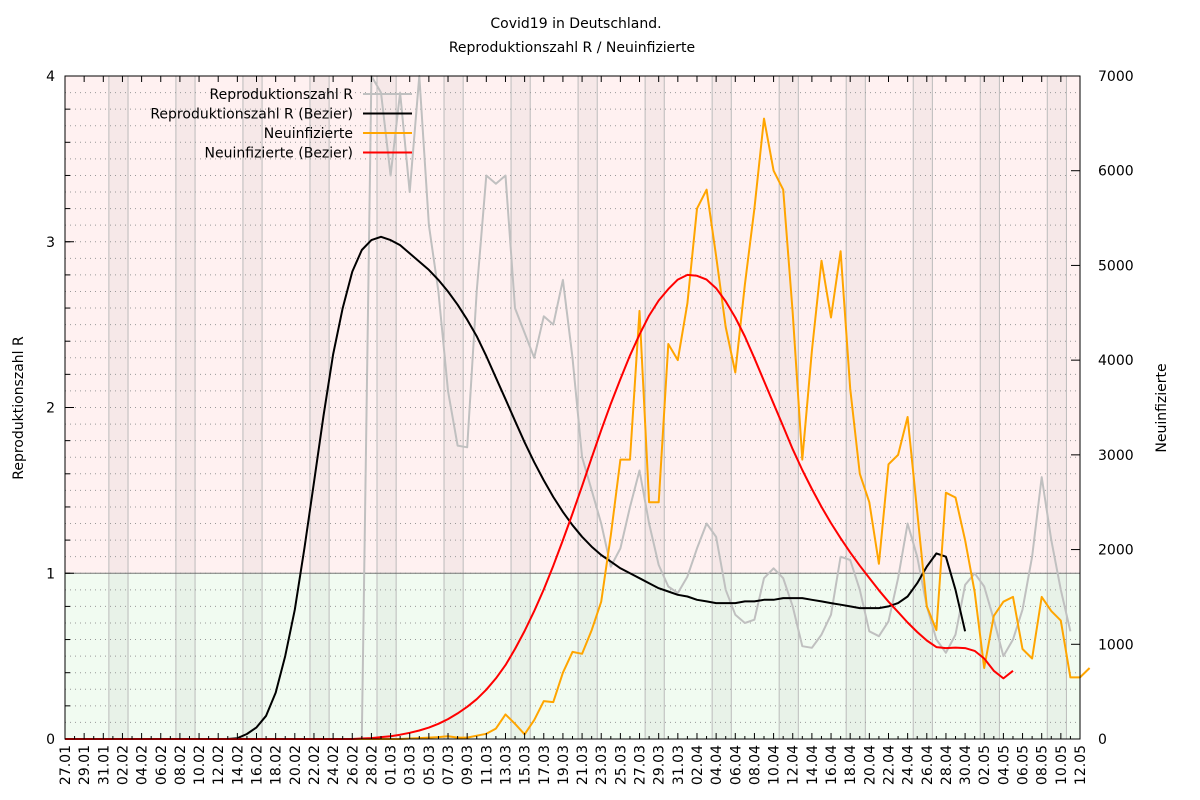 The image size is (1200, 800). What do you see at coordinates (506, 765) in the screenshot?
I see `x-tick-label: 13.03` at bounding box center [506, 765].